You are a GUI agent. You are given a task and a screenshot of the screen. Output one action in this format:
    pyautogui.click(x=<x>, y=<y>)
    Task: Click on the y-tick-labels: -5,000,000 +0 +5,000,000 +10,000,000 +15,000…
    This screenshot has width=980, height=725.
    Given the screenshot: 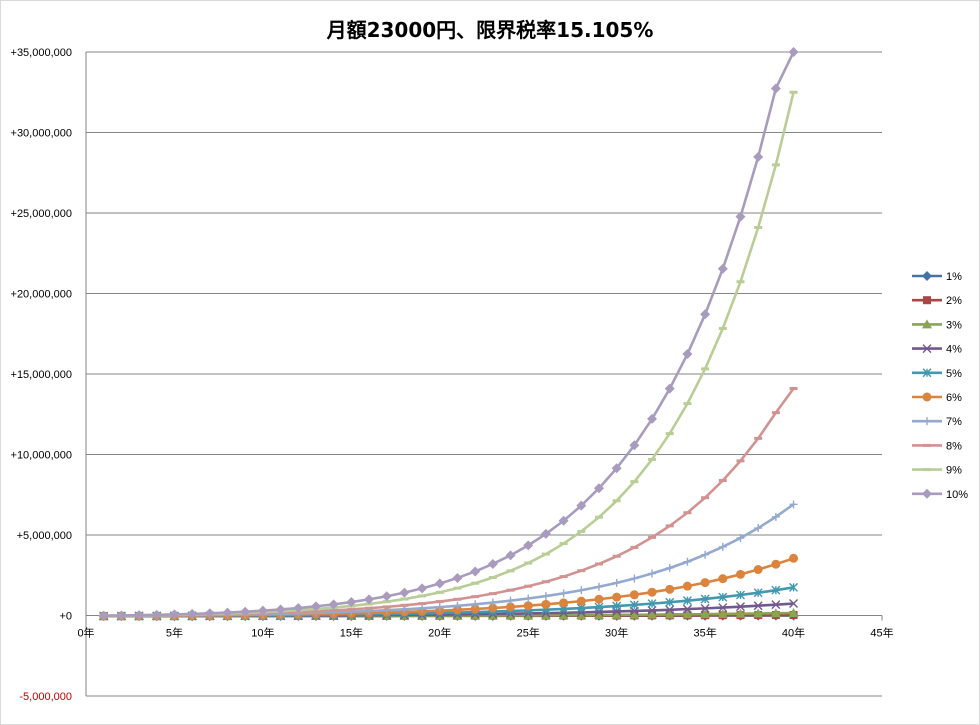 What is the action you would take?
    pyautogui.click(x=41, y=375)
    